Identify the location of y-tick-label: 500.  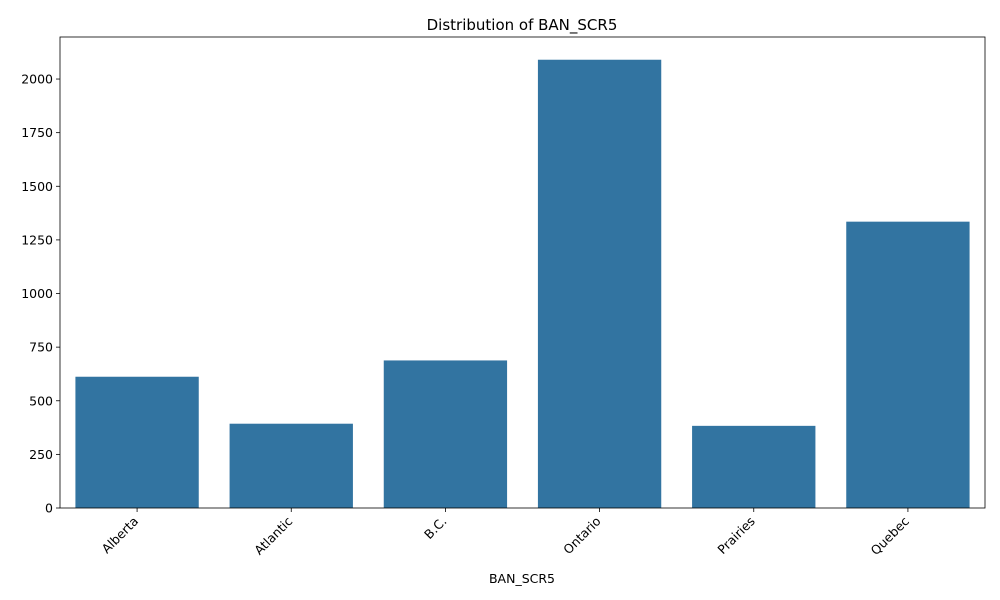
(41, 400).